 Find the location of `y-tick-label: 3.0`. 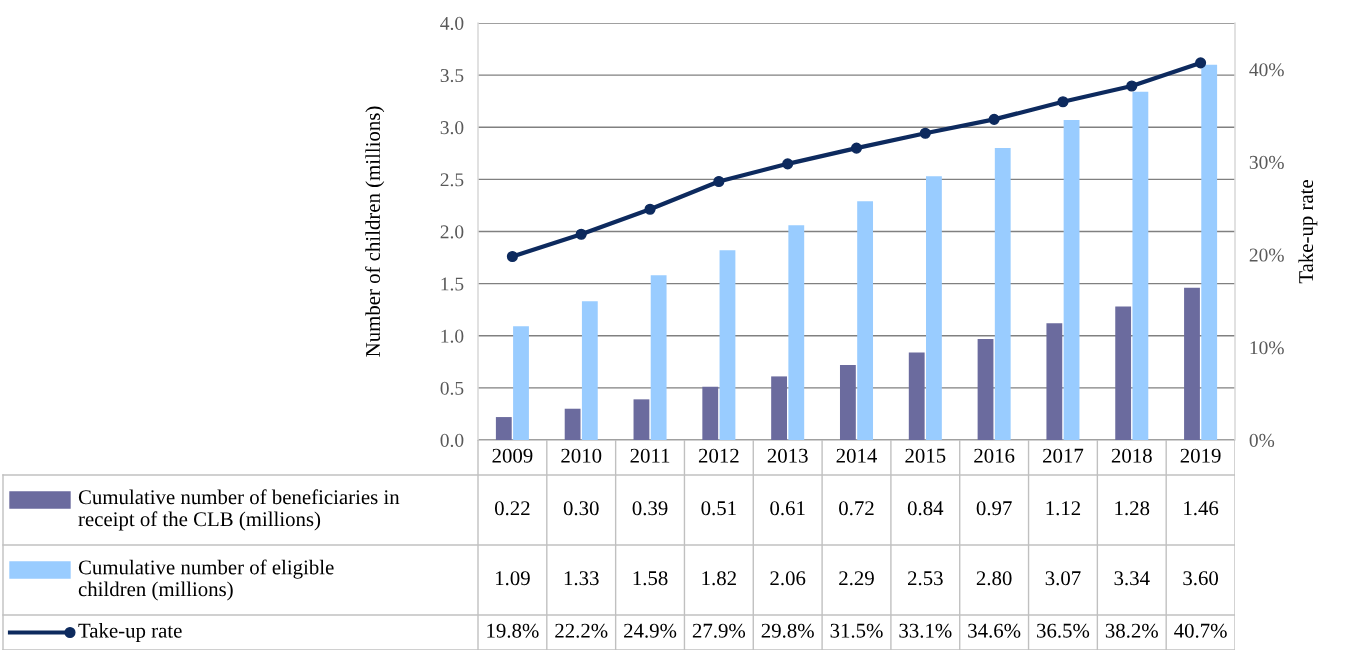

y-tick-label: 3.0 is located at coordinates (452, 128).